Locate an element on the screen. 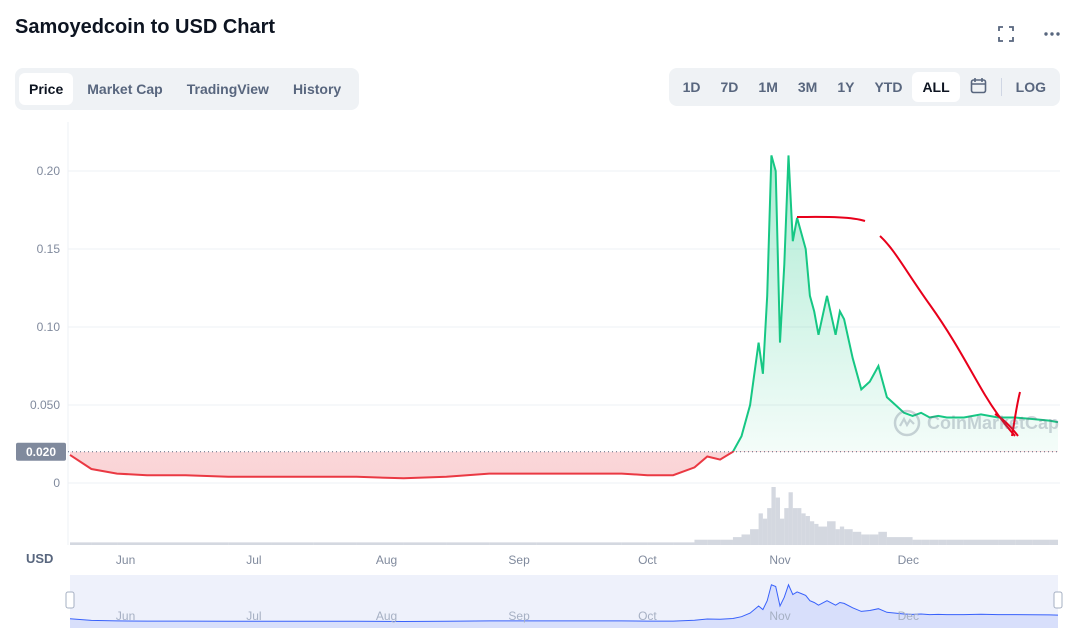 The height and width of the screenshot is (641, 1090). navigator-area is located at coordinates (564, 606).